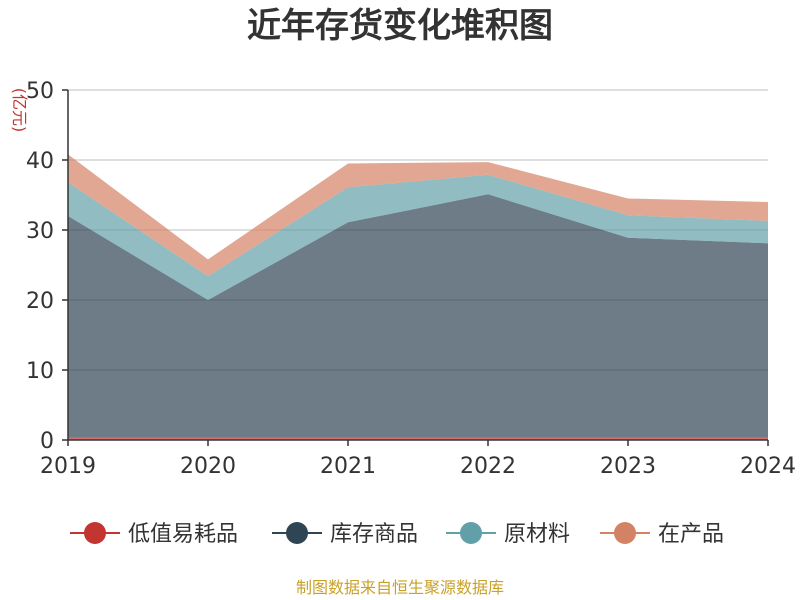  What do you see at coordinates (68, 466) in the screenshot?
I see `x-tick-label: 2019` at bounding box center [68, 466].